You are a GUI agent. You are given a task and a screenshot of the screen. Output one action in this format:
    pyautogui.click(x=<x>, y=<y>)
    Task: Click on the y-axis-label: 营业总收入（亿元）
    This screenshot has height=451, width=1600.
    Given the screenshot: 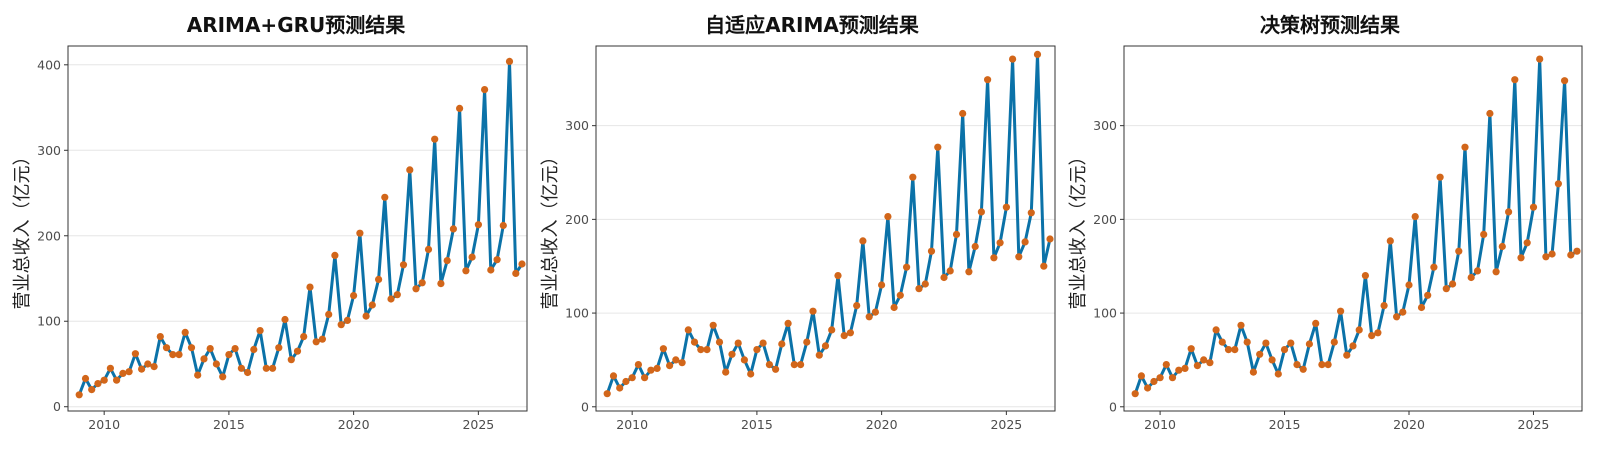 What is the action you would take?
    pyautogui.click(x=550, y=229)
    